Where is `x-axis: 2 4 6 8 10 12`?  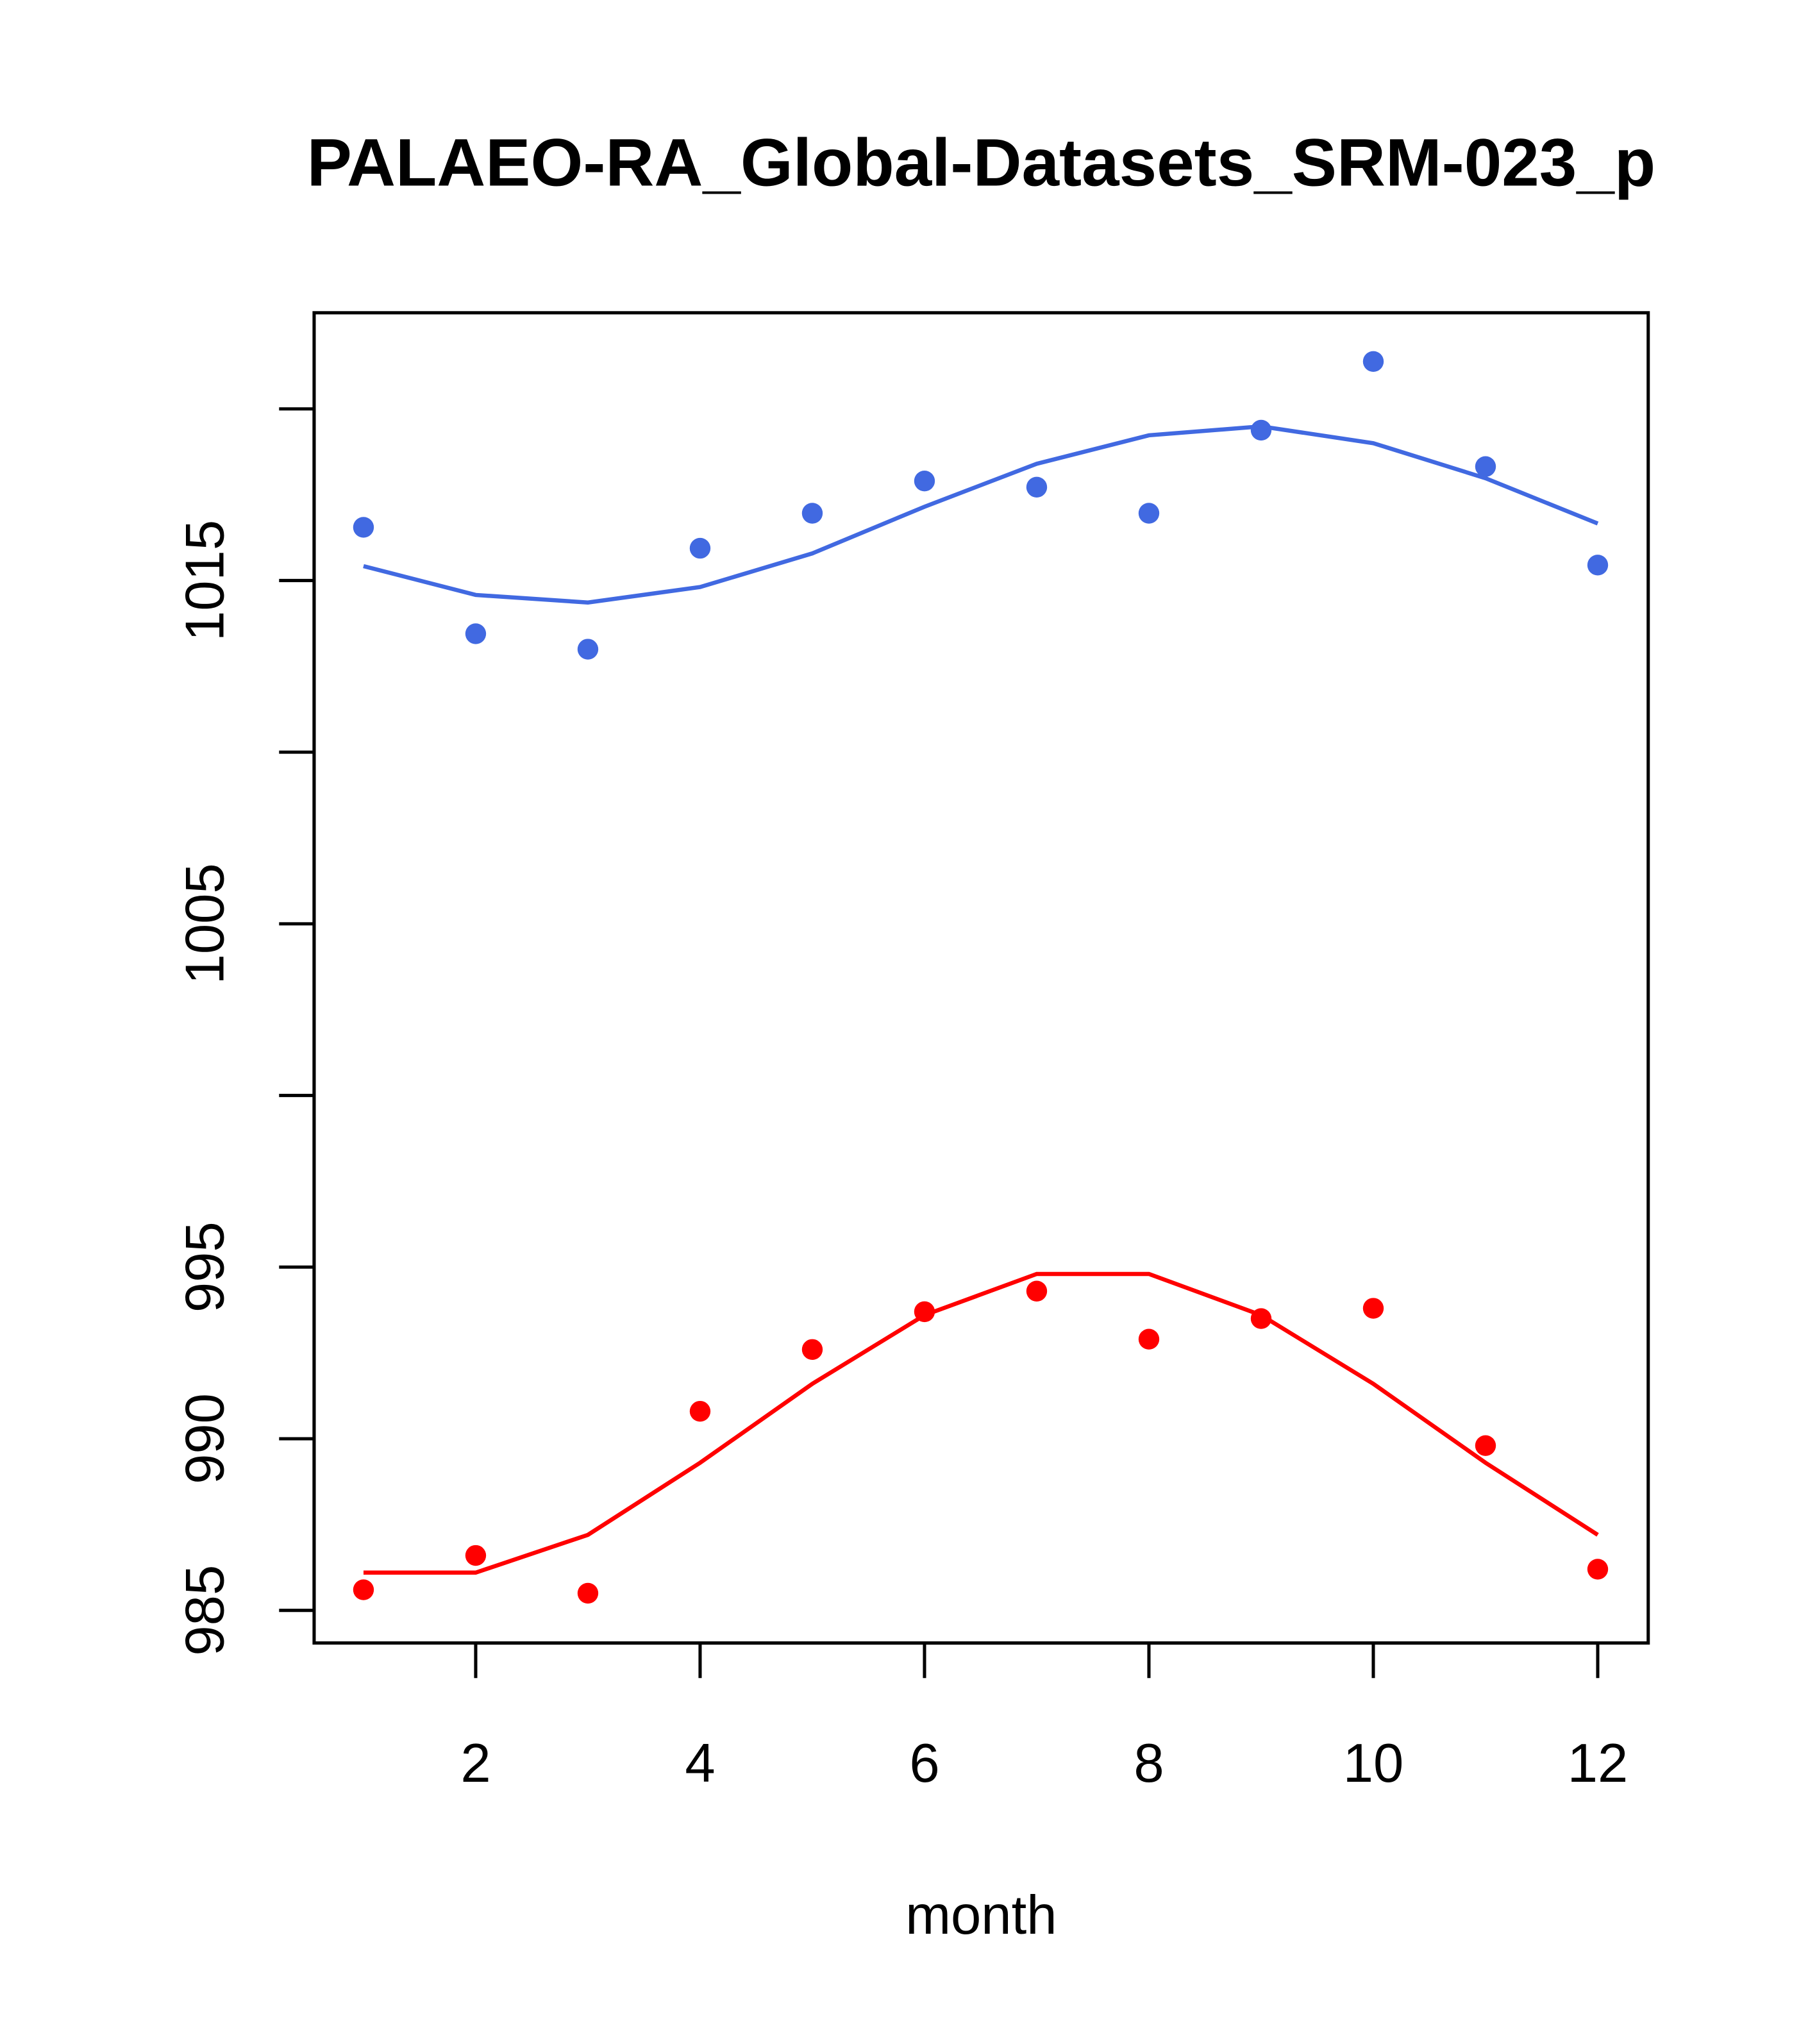
x-axis: 2 4 6 8 10 12 is located at coordinates (1044, 1718).